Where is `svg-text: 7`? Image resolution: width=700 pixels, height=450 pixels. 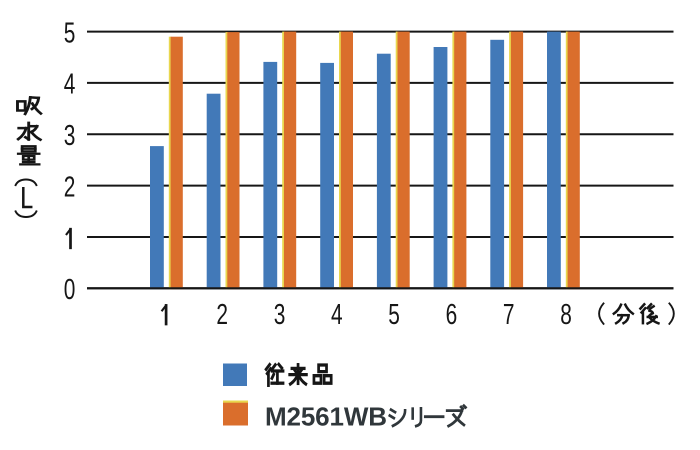
svg-text: 7 is located at coordinates (509, 315).